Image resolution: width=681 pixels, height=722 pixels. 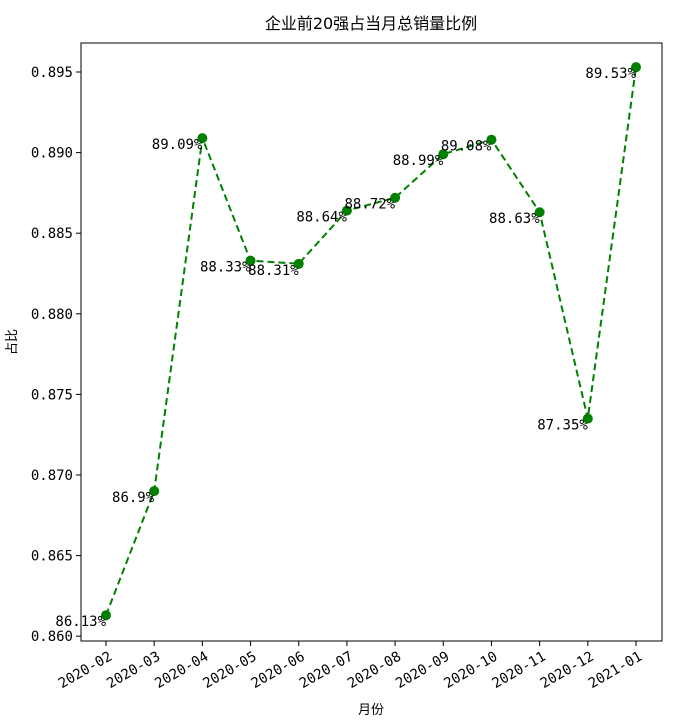 What do you see at coordinates (567, 670) in the screenshot?
I see `x-tick-label: 2020-12` at bounding box center [567, 670].